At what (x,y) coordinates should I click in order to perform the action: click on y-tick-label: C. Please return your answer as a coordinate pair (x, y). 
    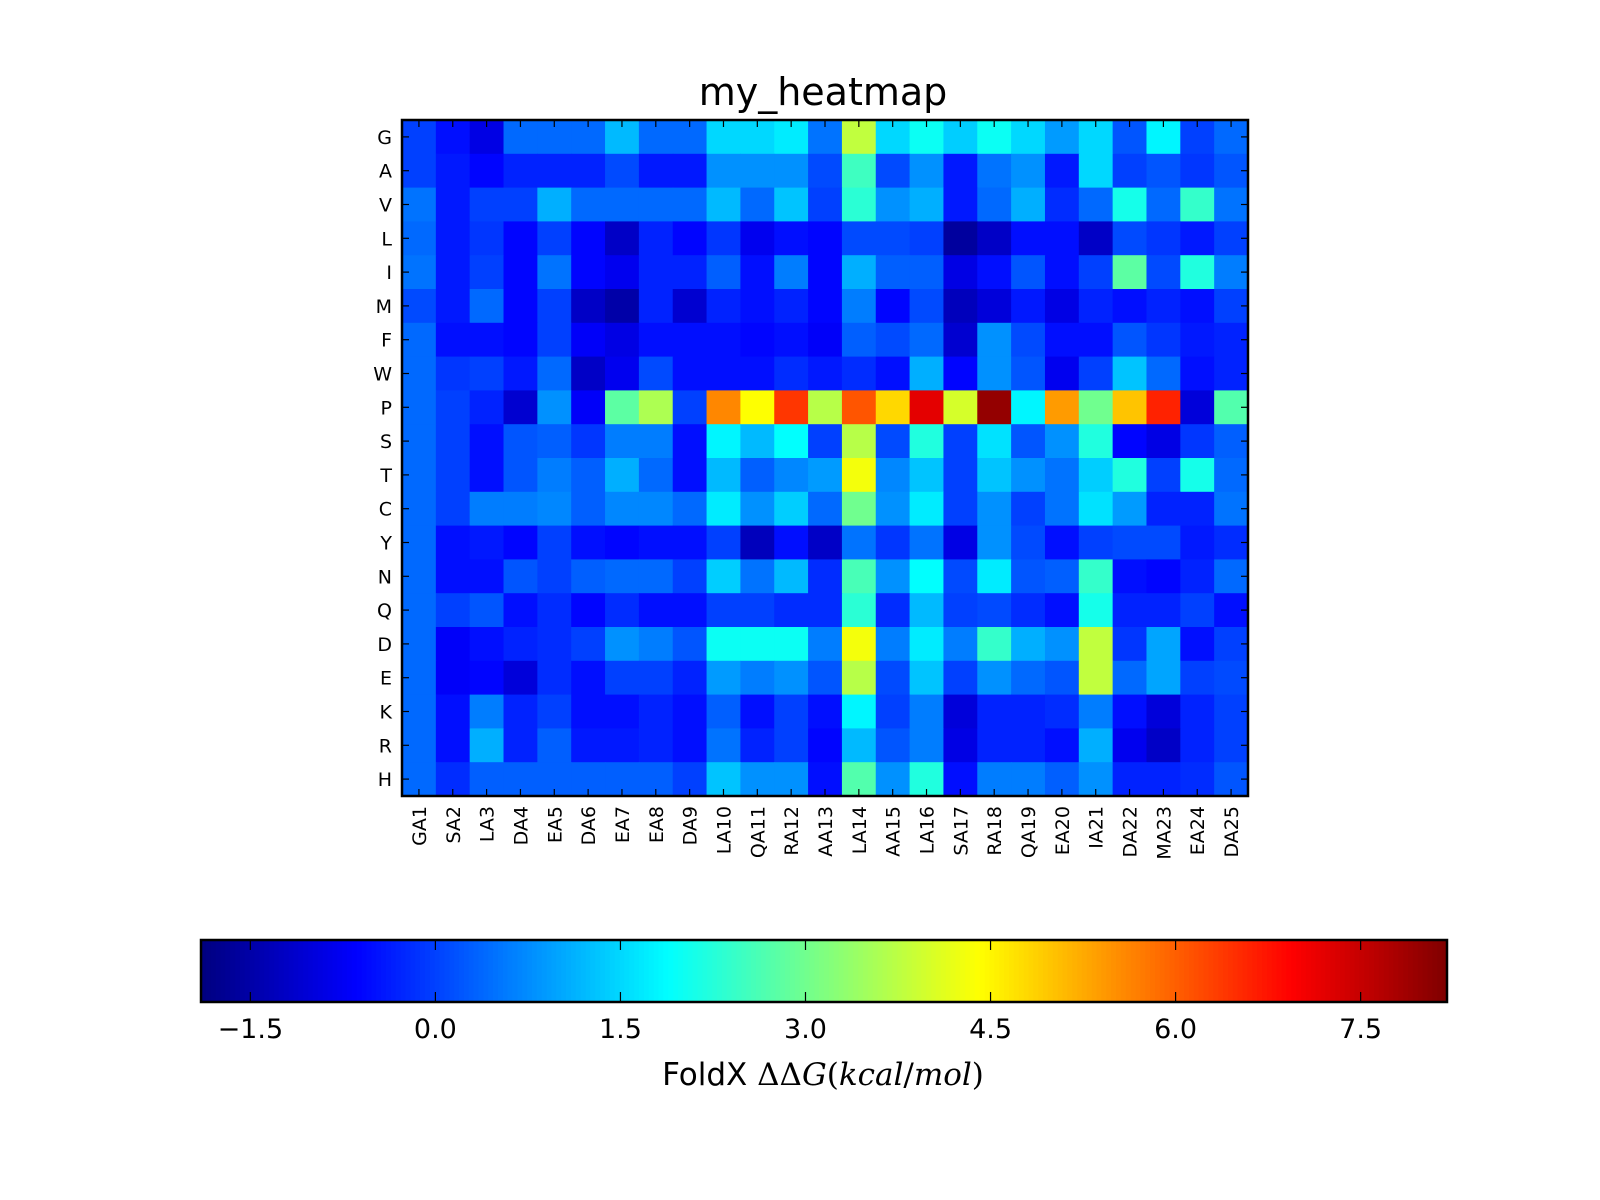
    Looking at the image, I should click on (385, 510).